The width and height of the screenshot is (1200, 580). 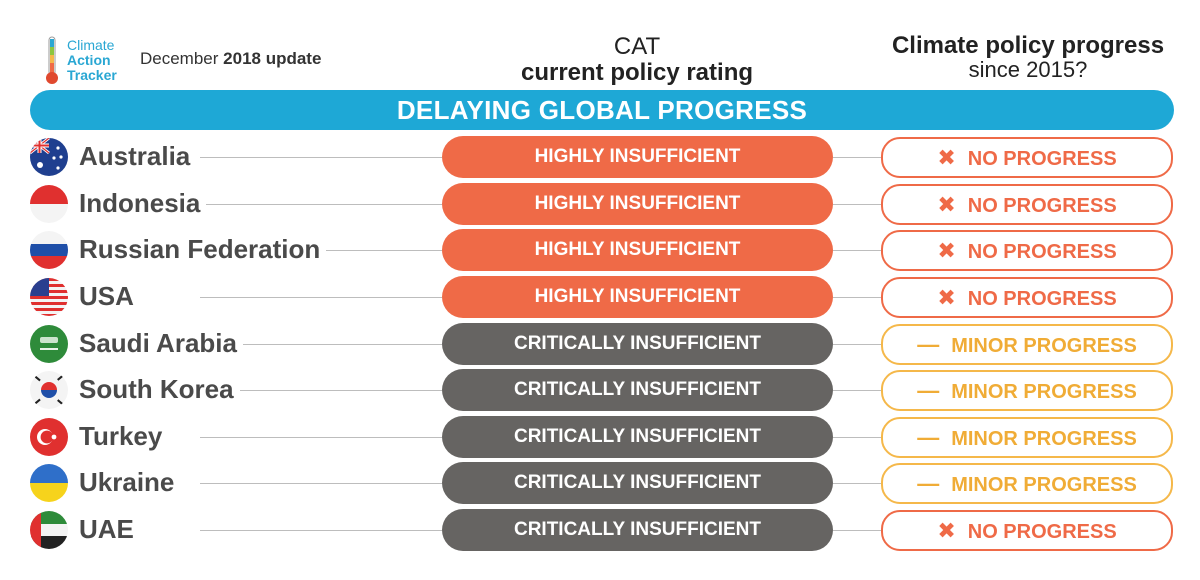 What do you see at coordinates (203, 249) in the screenshot?
I see `country-name: Russian Federation` at bounding box center [203, 249].